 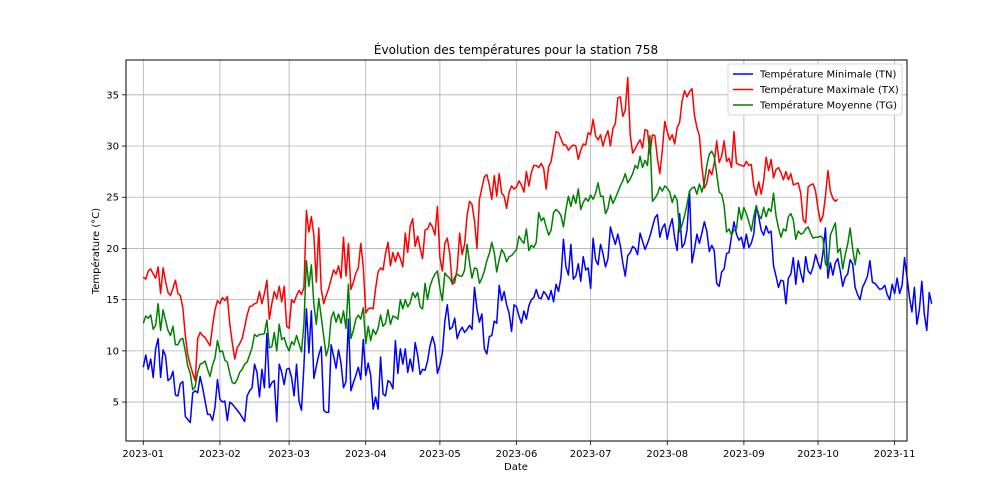 What do you see at coordinates (143, 454) in the screenshot?
I see `x-tick-label: 2023-01` at bounding box center [143, 454].